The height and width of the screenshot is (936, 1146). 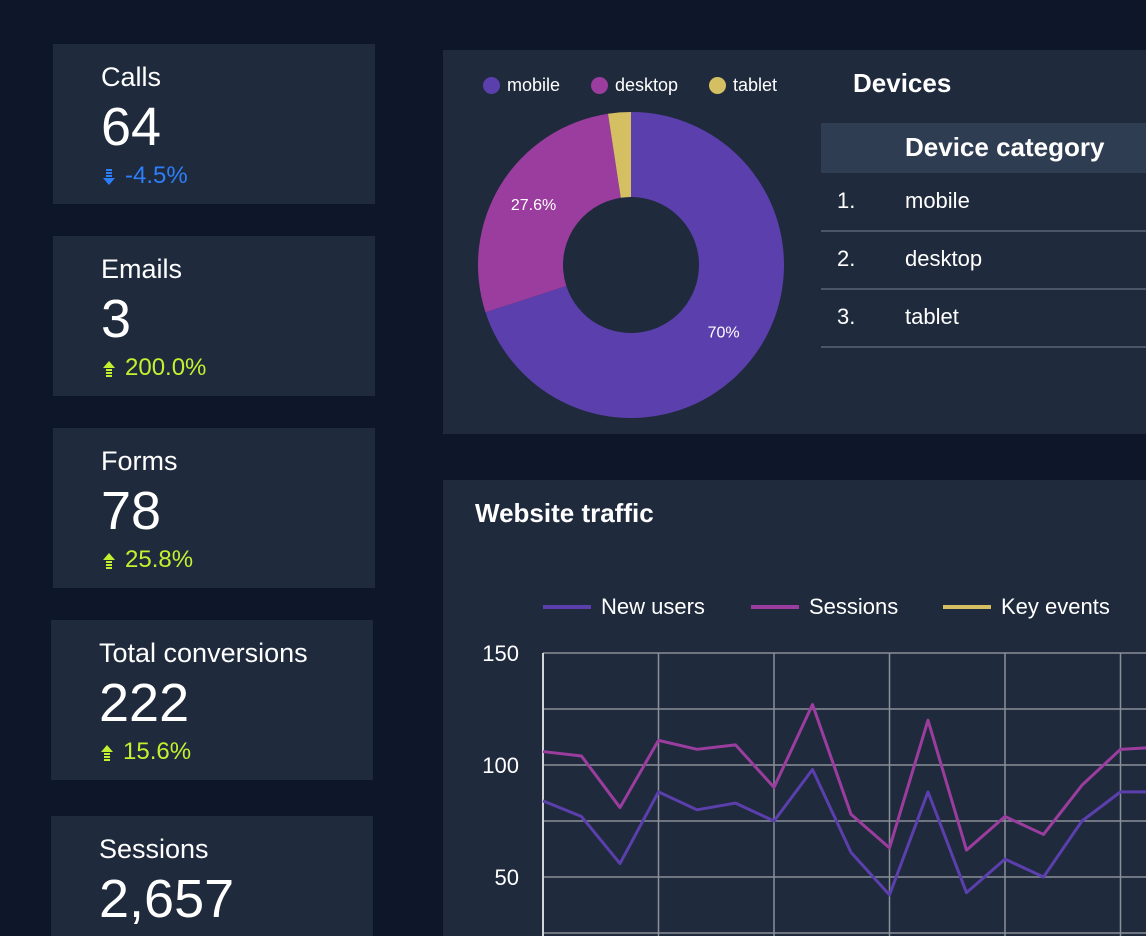 I want to click on kpi-card-forms: Forms 78 25.8%, so click(x=214, y=508).